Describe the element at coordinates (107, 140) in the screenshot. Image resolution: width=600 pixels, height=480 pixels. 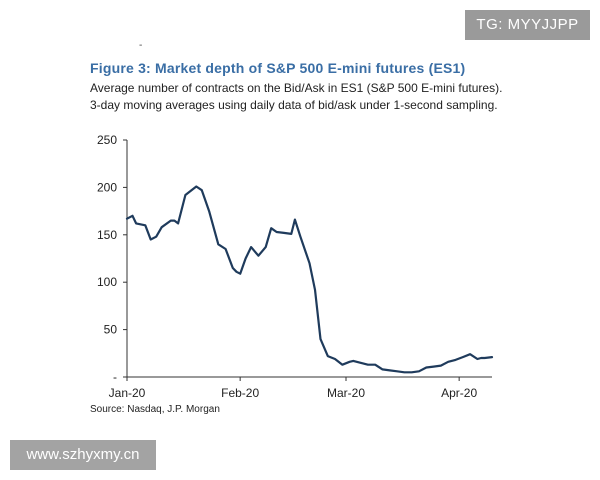
I see `y-tick-label: 250` at that location.